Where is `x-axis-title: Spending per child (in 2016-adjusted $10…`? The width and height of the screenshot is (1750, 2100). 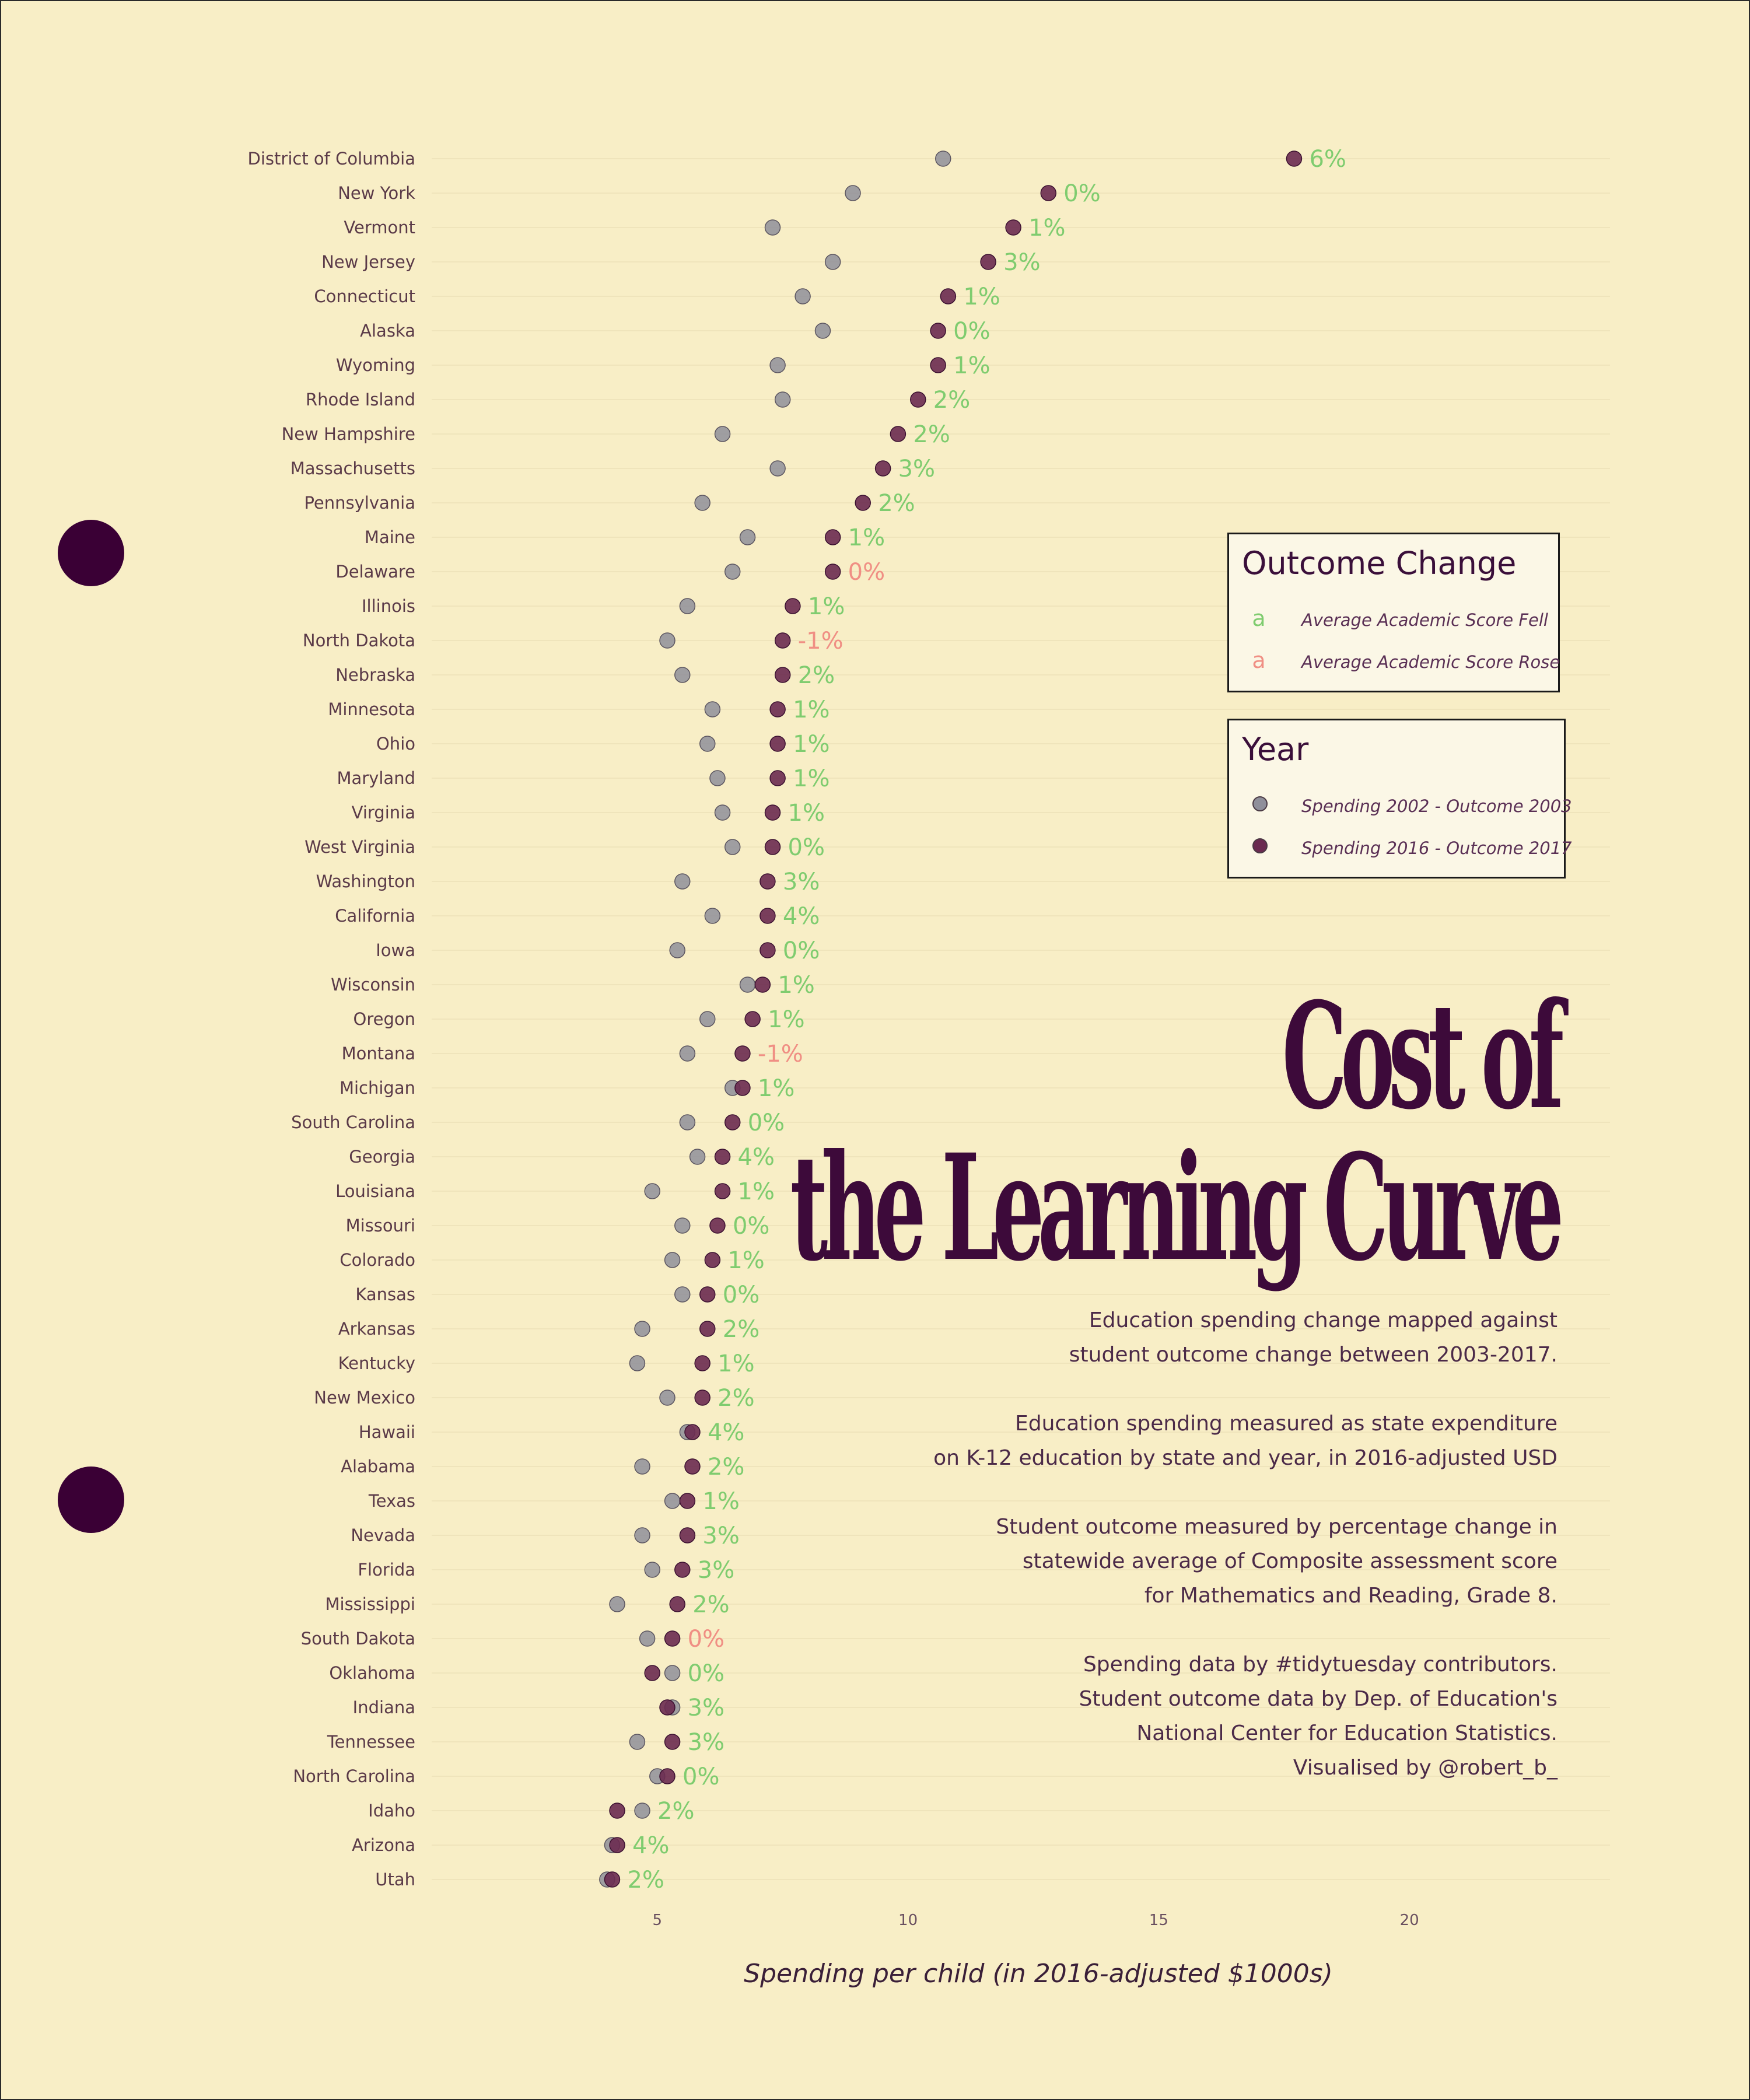 x-axis-title: Spending per child (in 2016-adjusted $10… is located at coordinates (1038, 1974).